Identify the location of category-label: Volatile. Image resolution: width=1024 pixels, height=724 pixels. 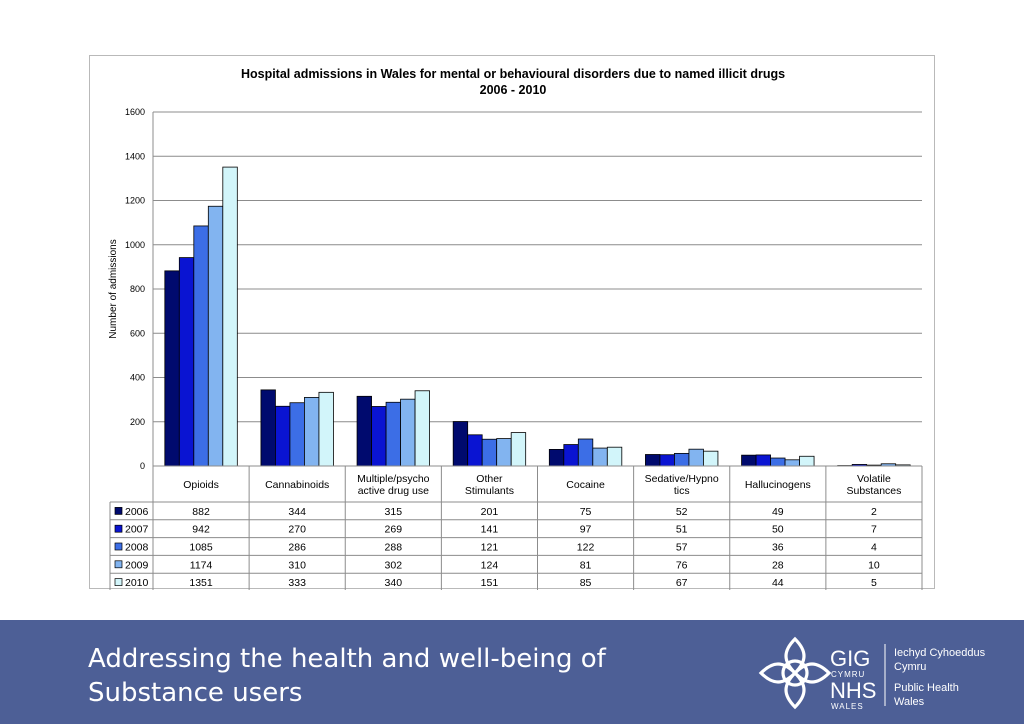
(874, 479).